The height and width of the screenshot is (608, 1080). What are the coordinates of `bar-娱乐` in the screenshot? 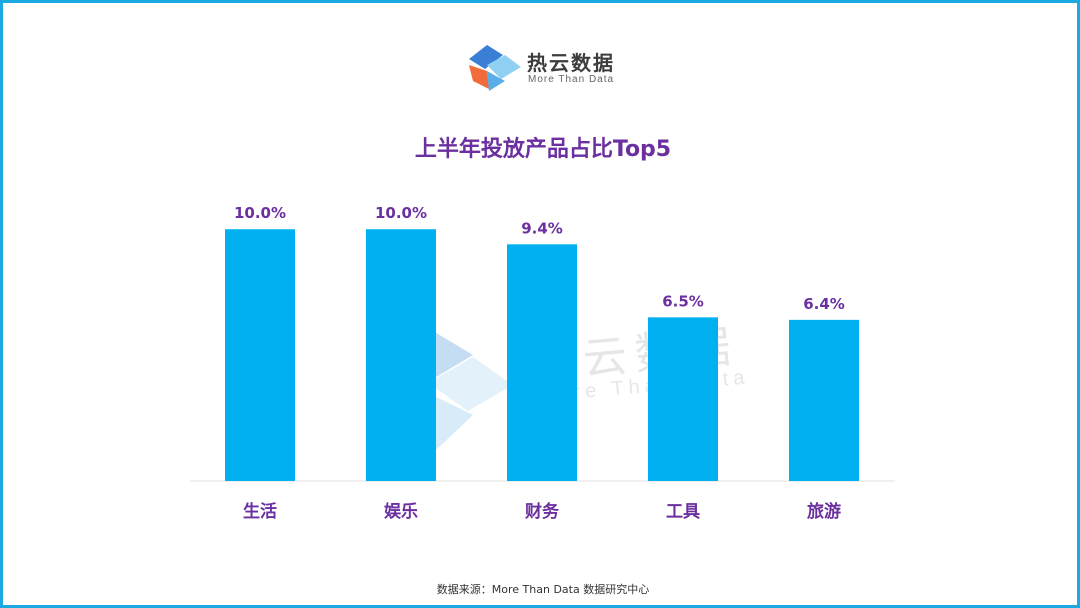 It's located at (401, 355).